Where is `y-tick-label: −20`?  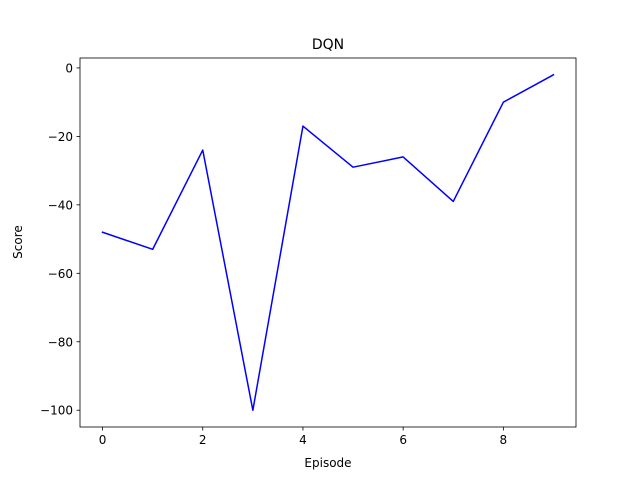 y-tick-label: −20 is located at coordinates (60, 137).